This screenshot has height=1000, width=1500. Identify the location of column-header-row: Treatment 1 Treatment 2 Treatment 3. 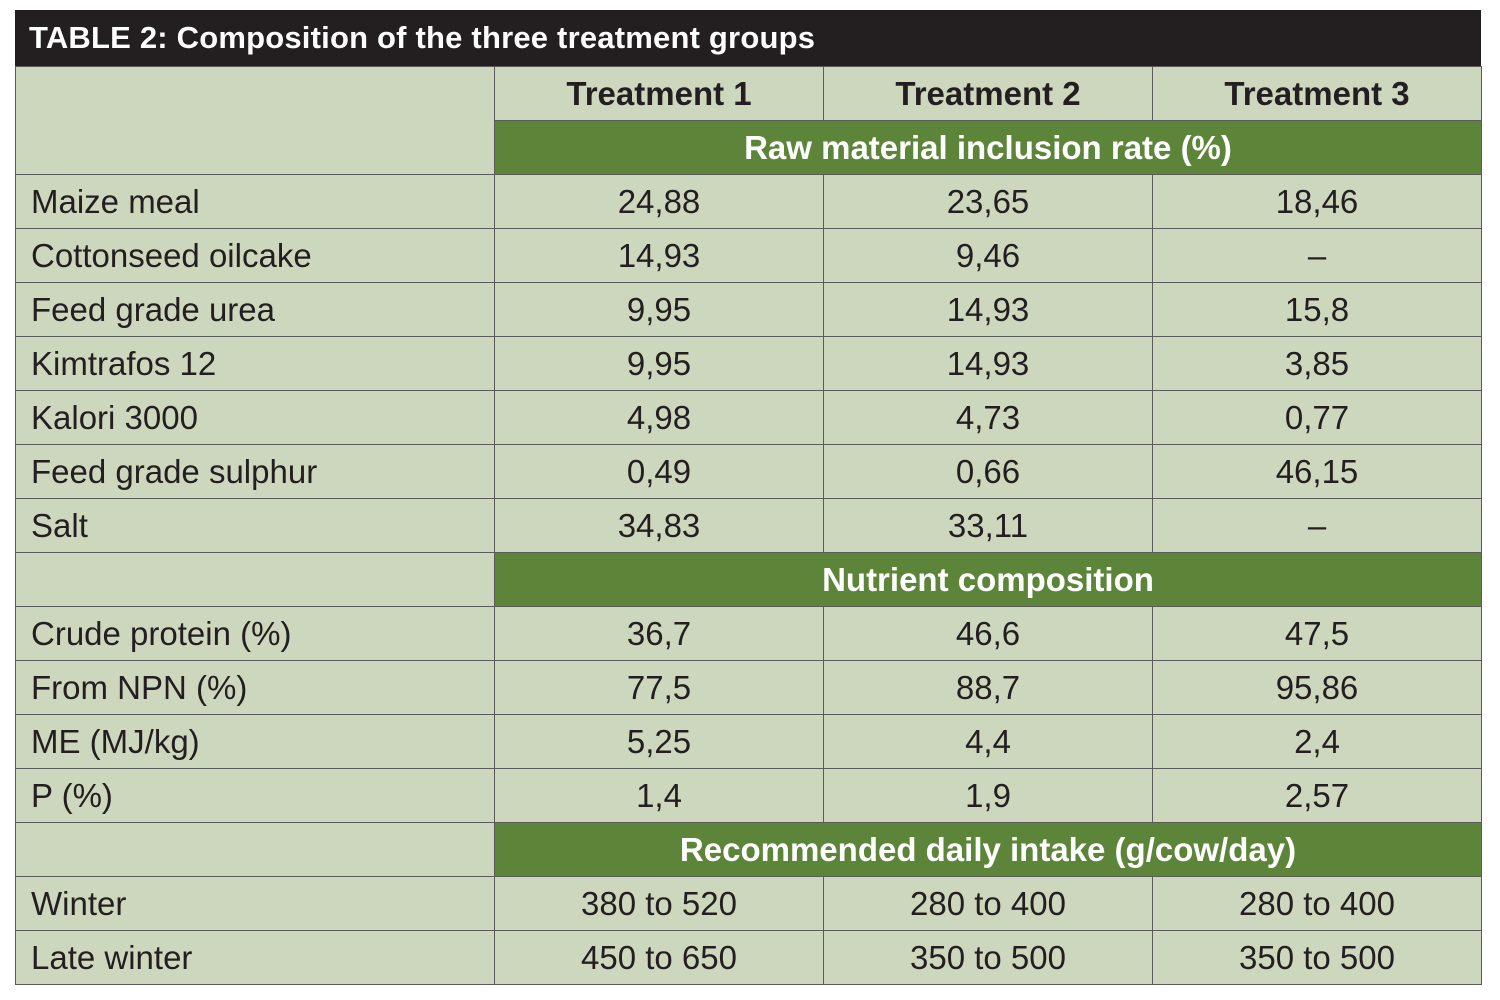
(748, 120).